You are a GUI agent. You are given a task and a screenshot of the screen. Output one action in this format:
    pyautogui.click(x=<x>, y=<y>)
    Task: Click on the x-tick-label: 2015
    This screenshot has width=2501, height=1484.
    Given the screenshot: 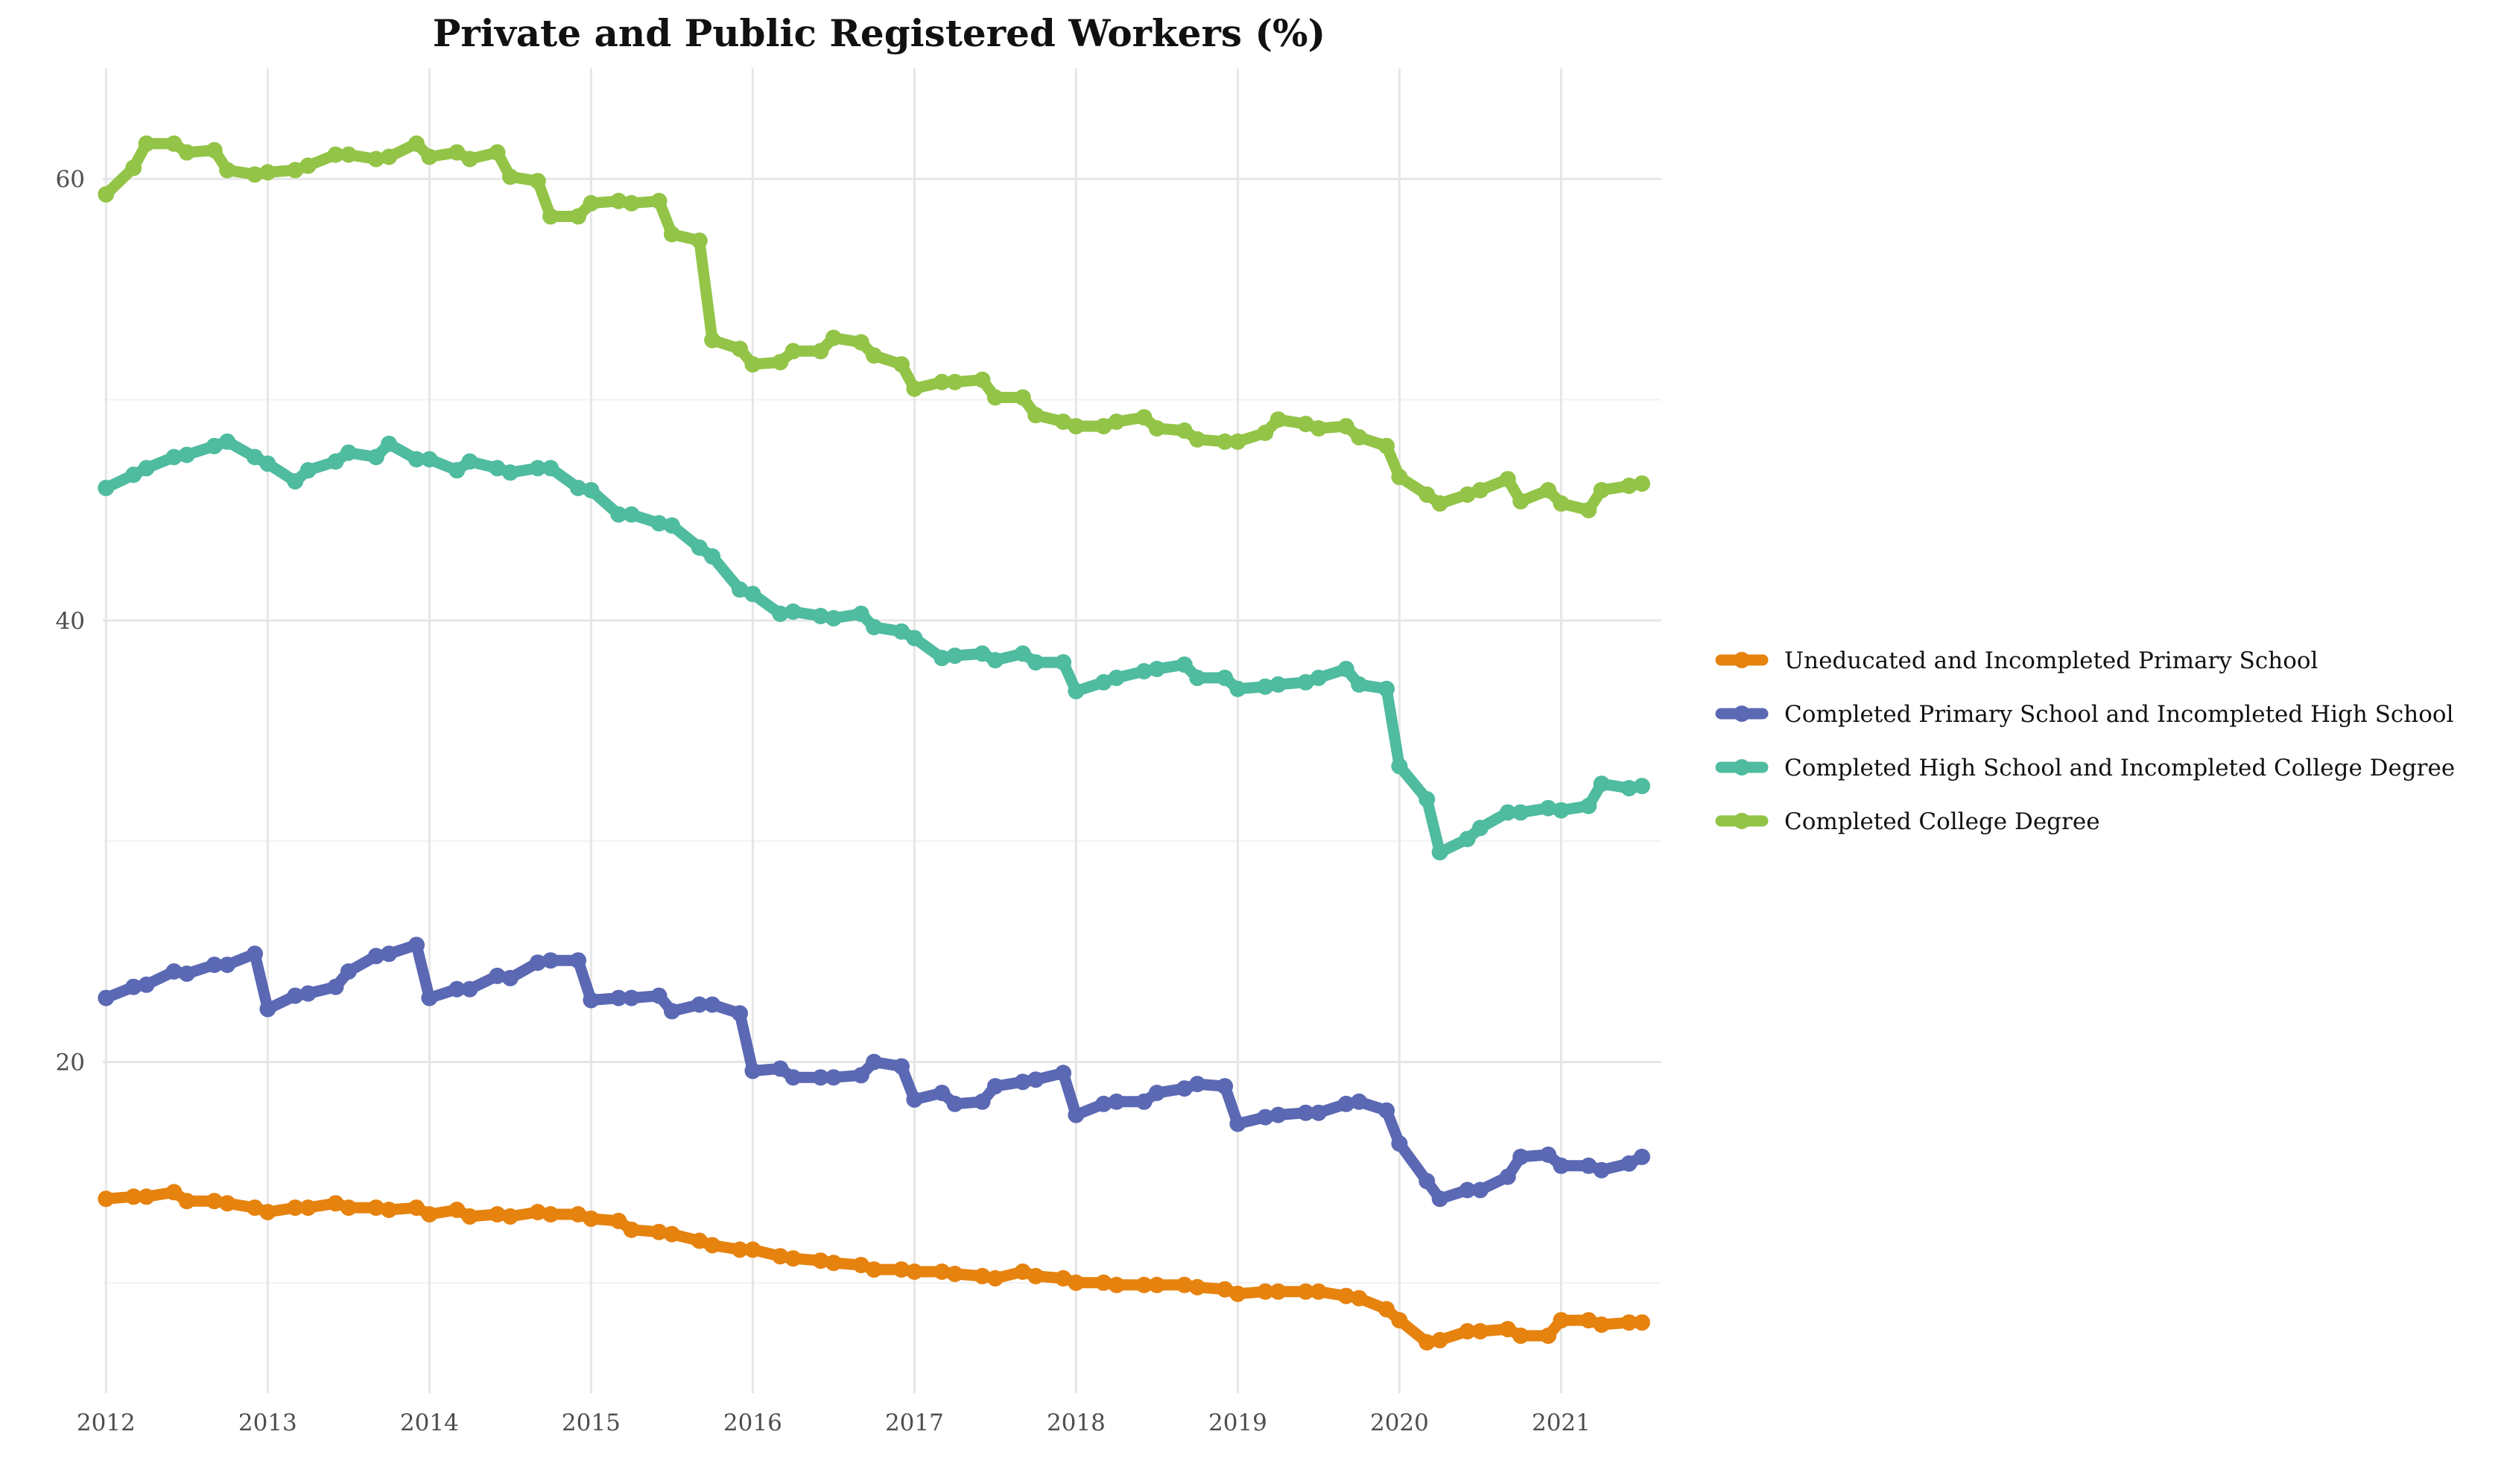 What is the action you would take?
    pyautogui.click(x=591, y=1423)
    